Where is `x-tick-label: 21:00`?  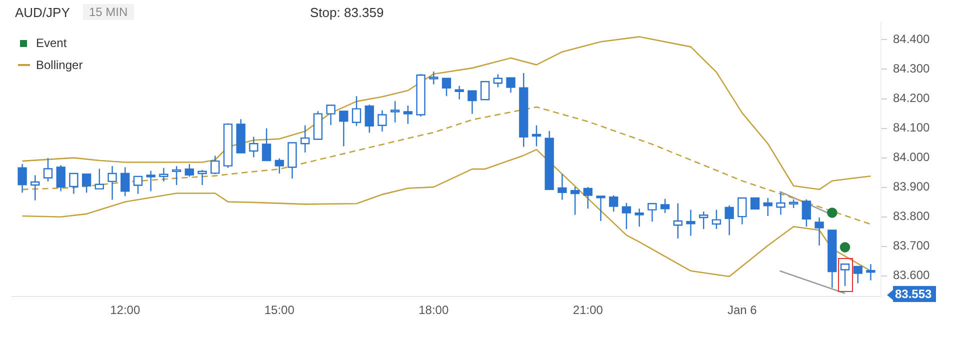 x-tick-label: 21:00 is located at coordinates (588, 310).